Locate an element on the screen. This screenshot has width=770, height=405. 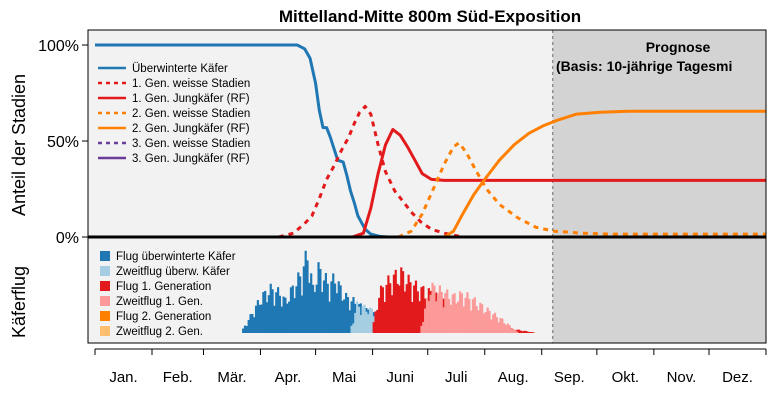
legend-label: 2. Gen. Jungkäfer (RF) is located at coordinates (191, 129).